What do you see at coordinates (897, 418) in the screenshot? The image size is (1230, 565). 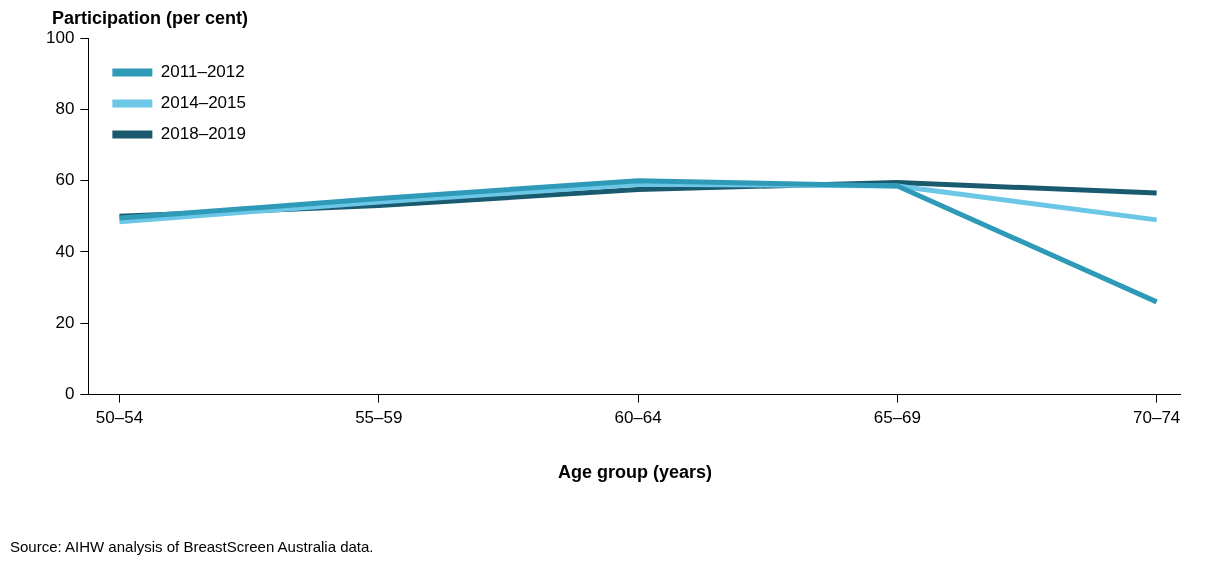 I see `x-tick-label: 65–69` at bounding box center [897, 418].